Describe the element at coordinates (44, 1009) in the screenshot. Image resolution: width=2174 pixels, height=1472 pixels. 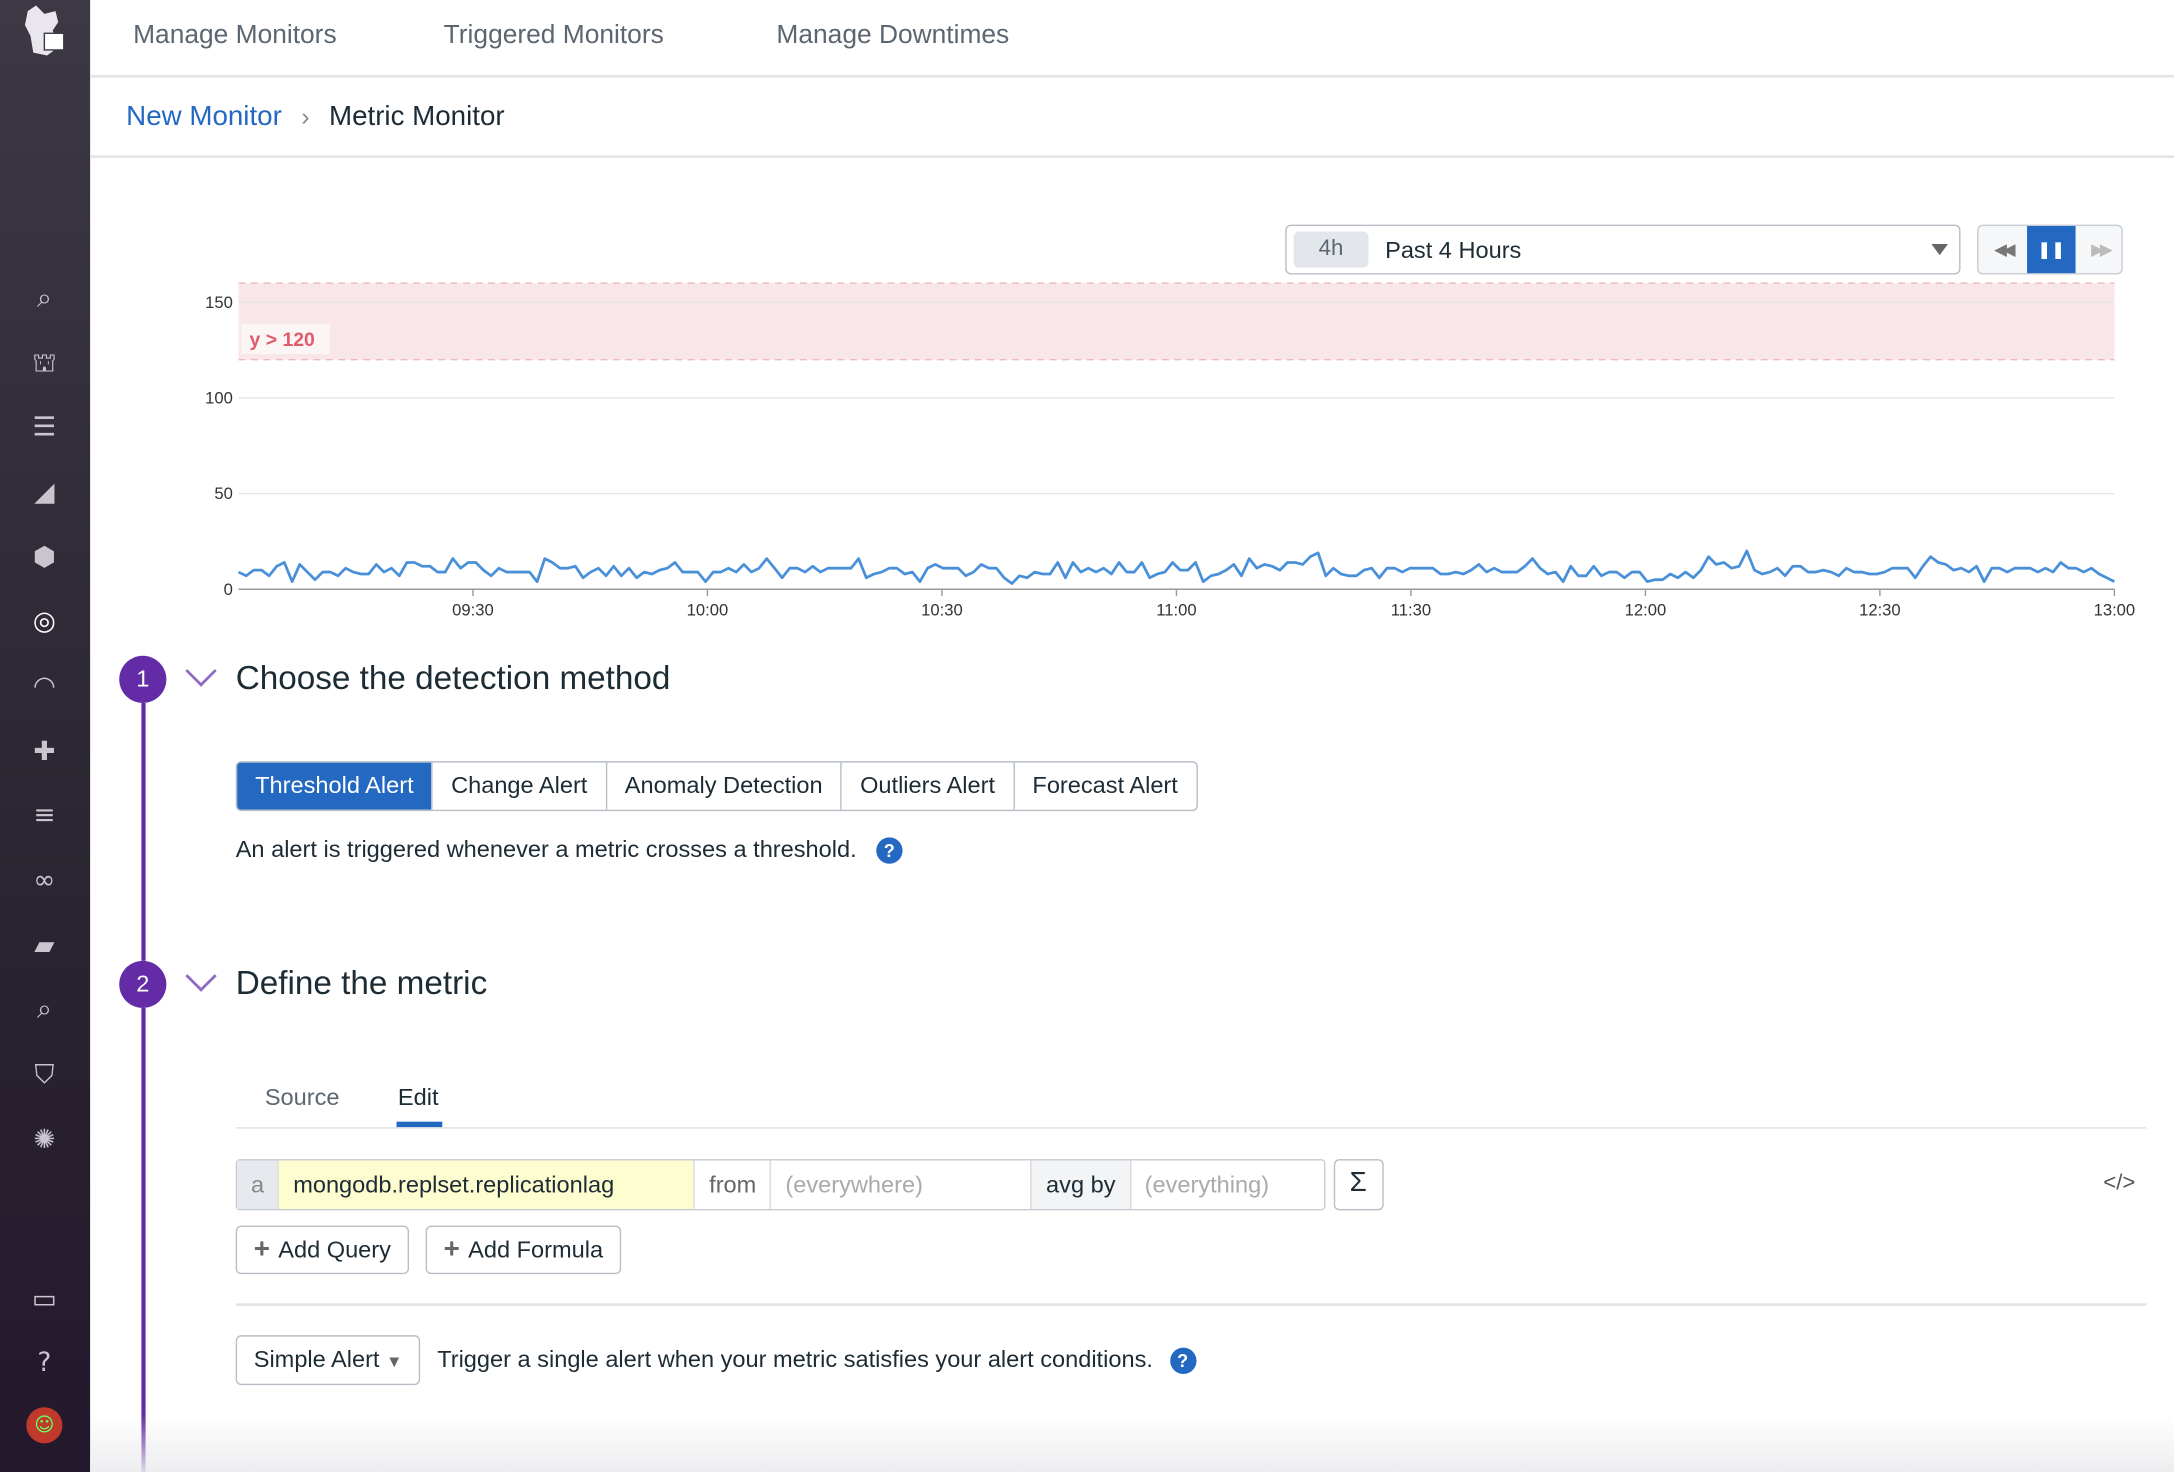
I see `search-list-icon: ⌕` at that location.